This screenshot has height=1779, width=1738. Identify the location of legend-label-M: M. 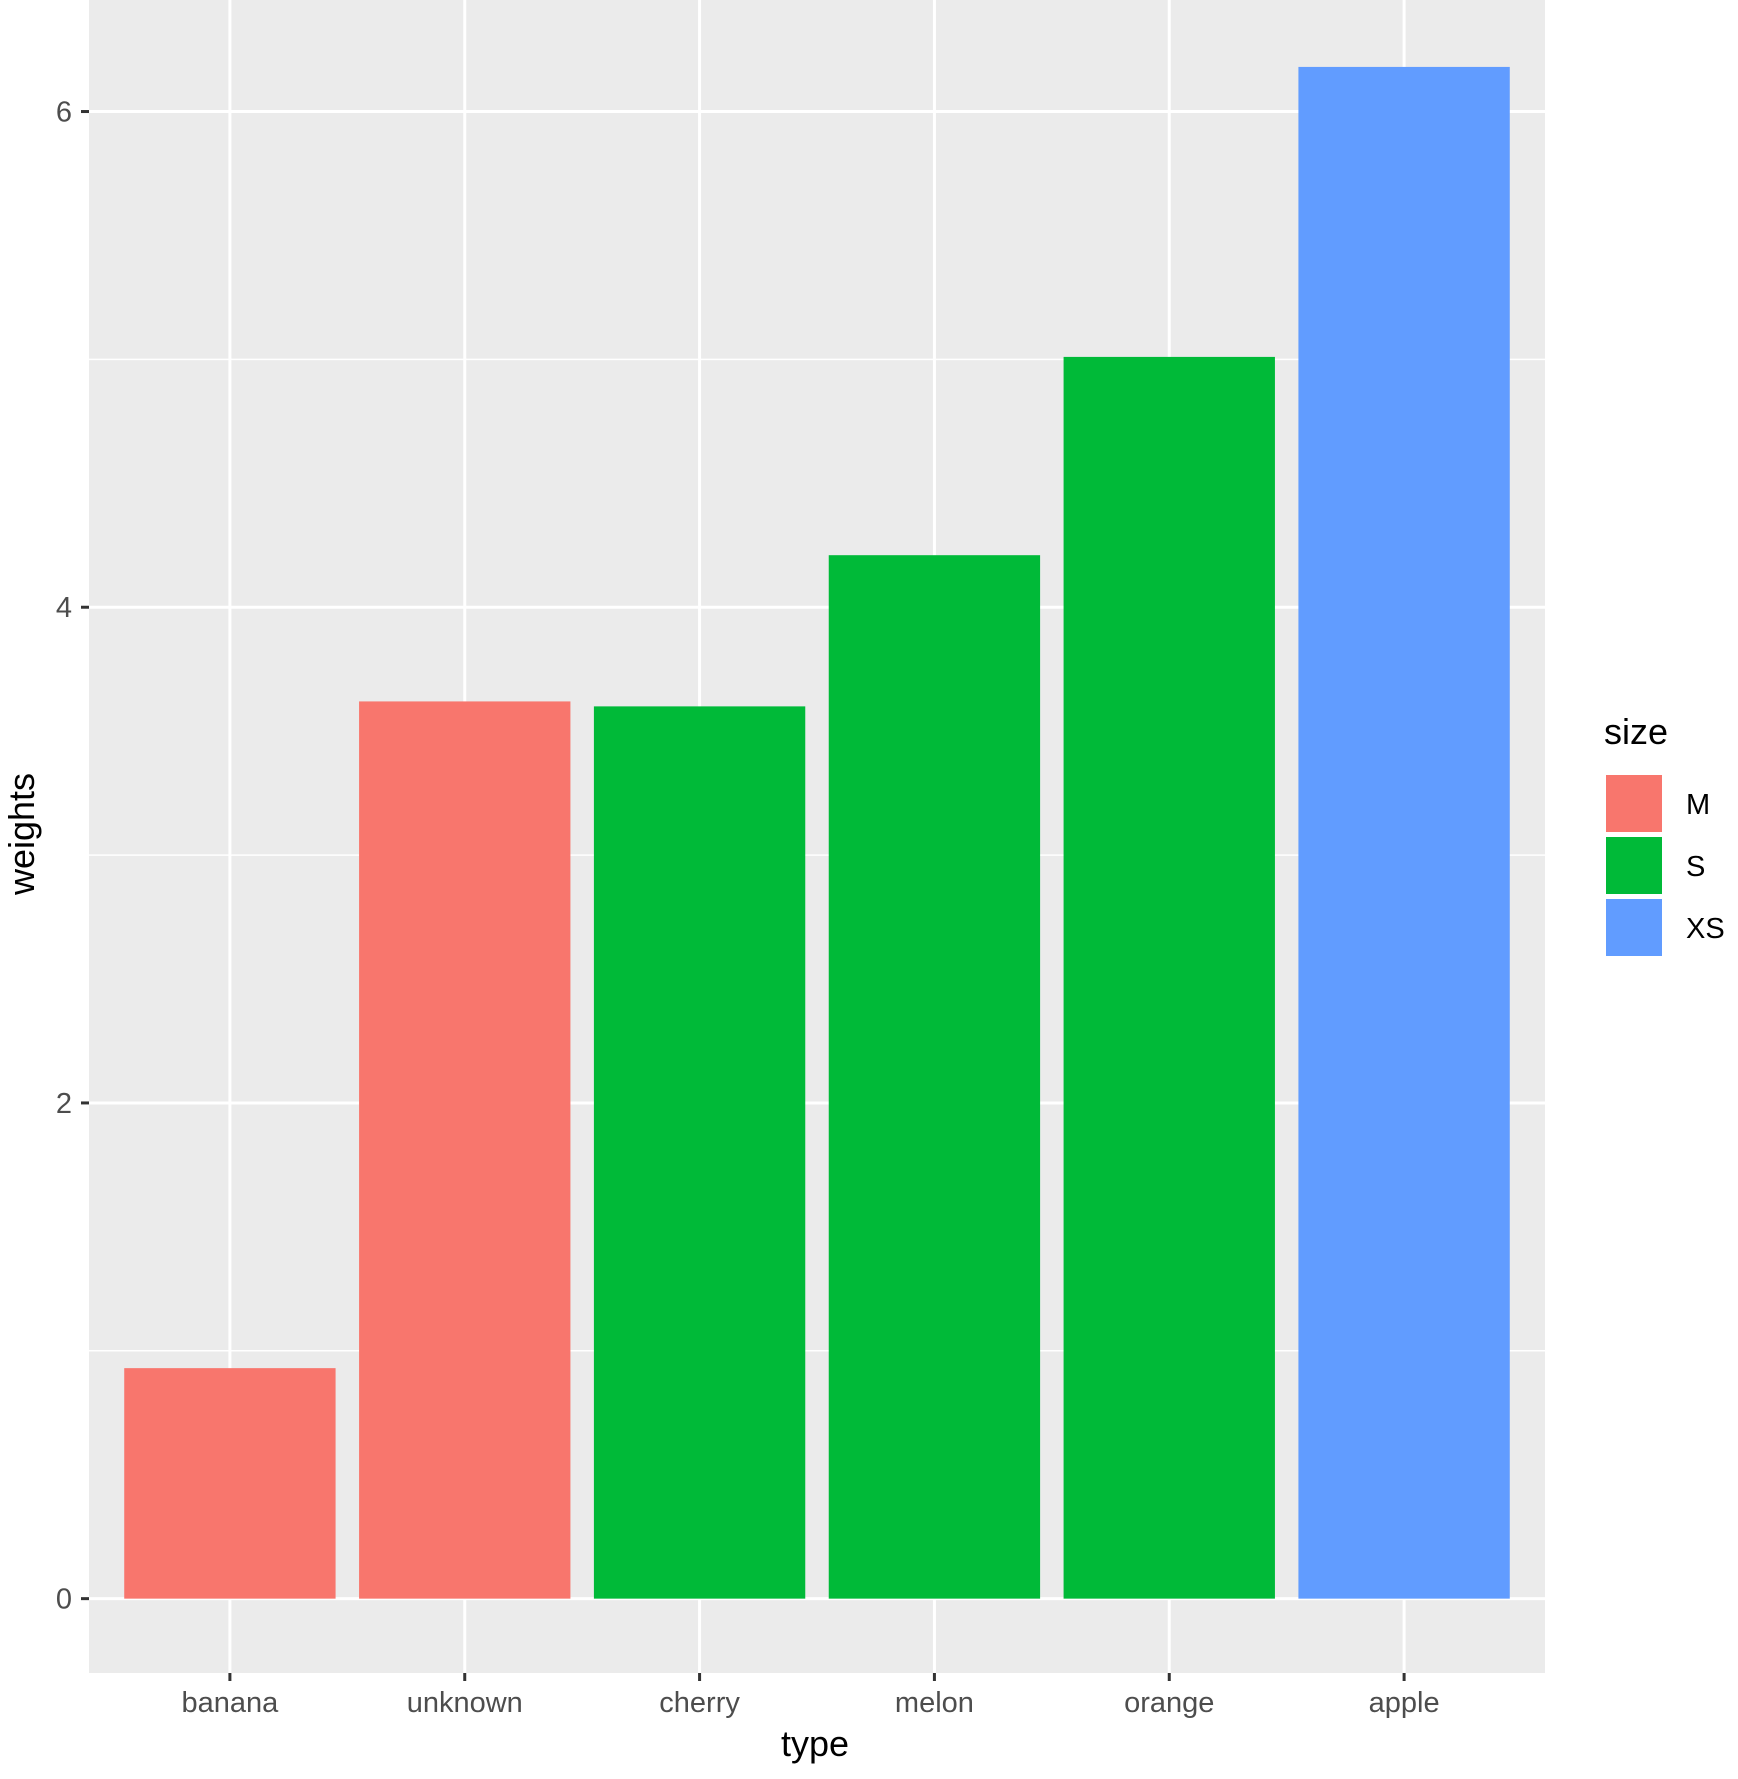
(1698, 805).